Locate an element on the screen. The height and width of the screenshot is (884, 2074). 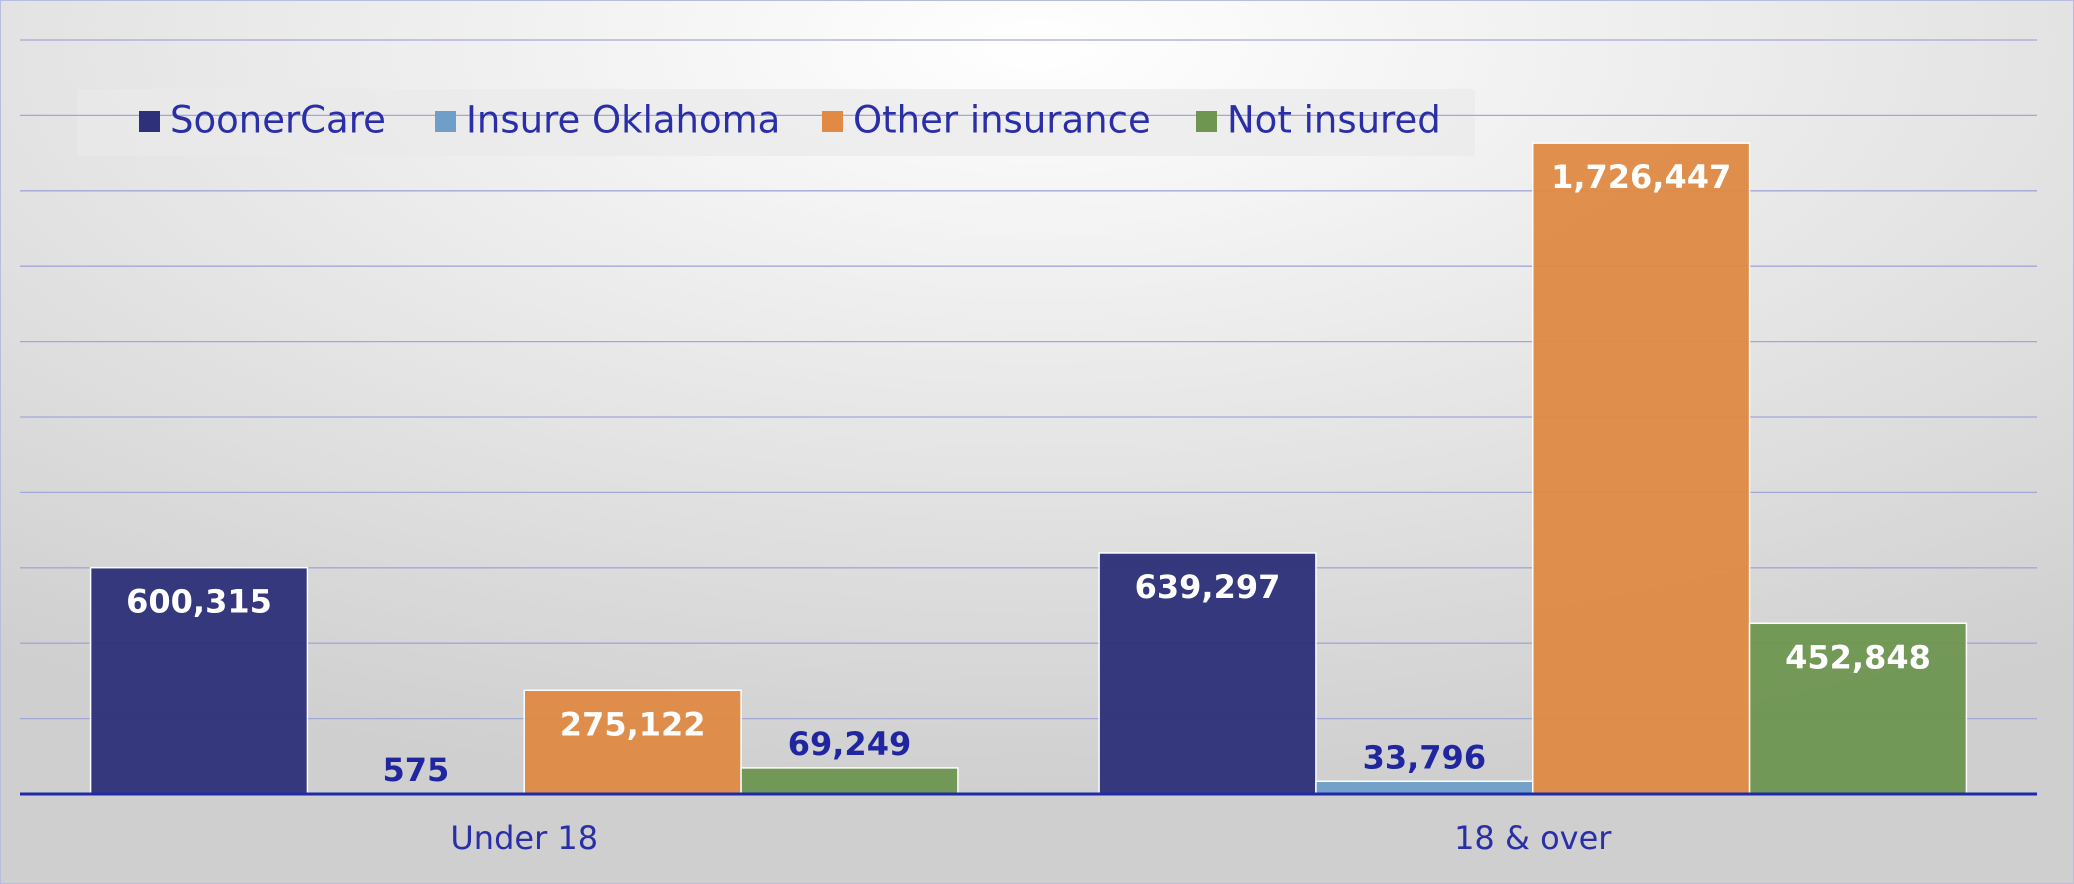
x-tick-label: Under 18 is located at coordinates (524, 838).